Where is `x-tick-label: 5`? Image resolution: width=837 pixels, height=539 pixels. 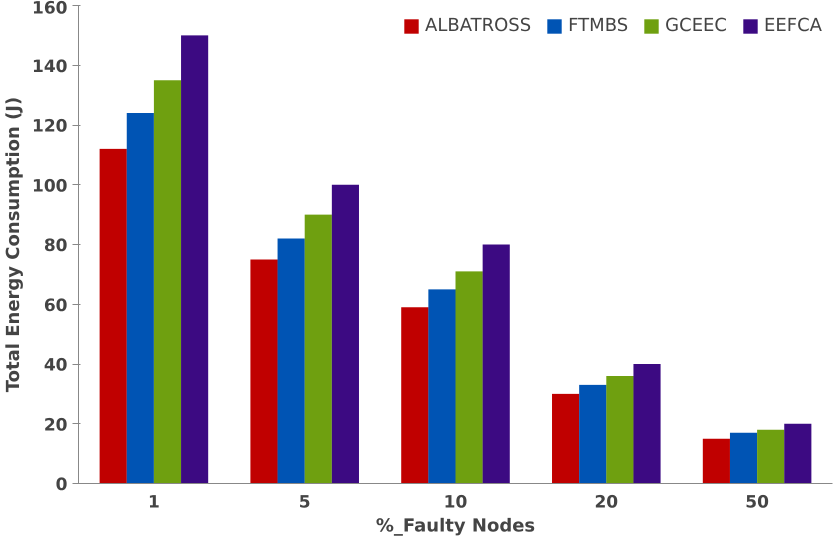
x-tick-label: 5 is located at coordinates (304, 502).